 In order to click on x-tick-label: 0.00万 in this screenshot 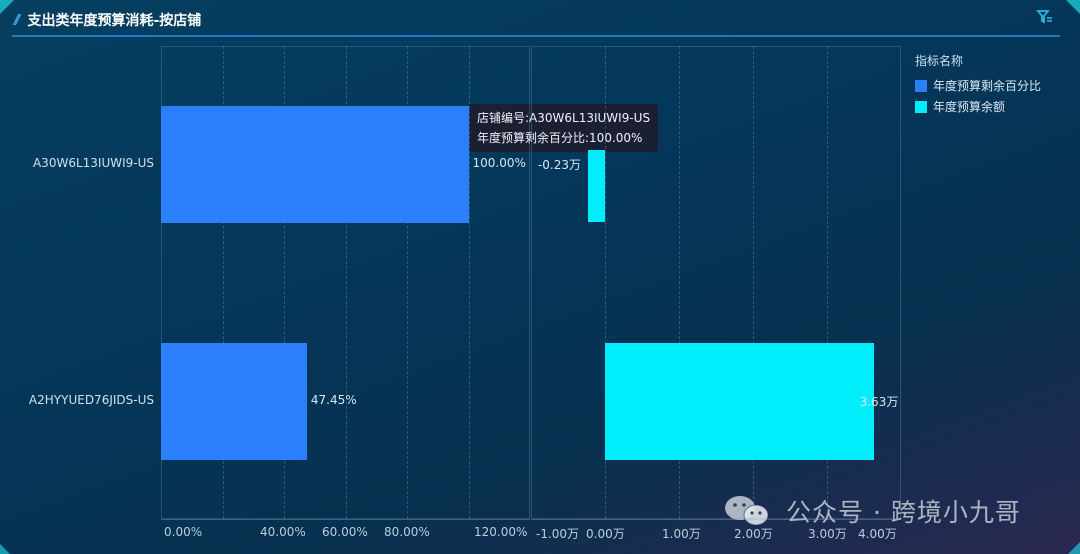, I will do `click(605, 534)`.